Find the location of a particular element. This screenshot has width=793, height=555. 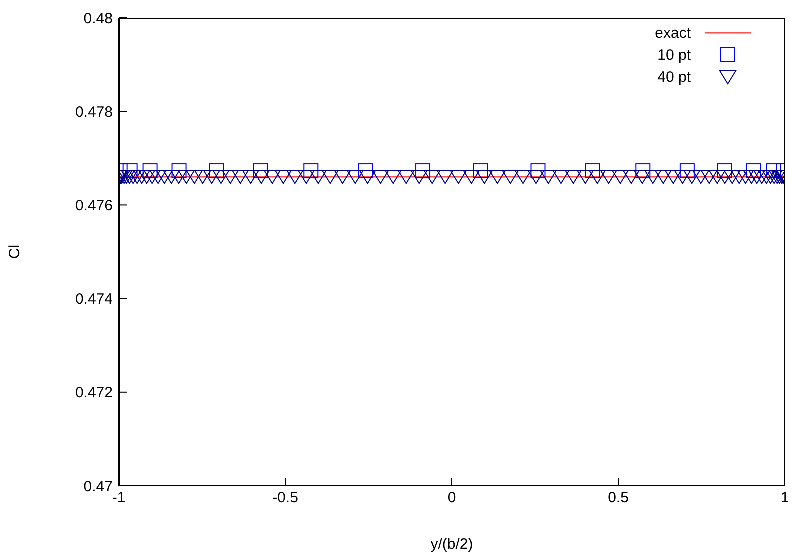

legend-label: 10 pt is located at coordinates (674, 55).